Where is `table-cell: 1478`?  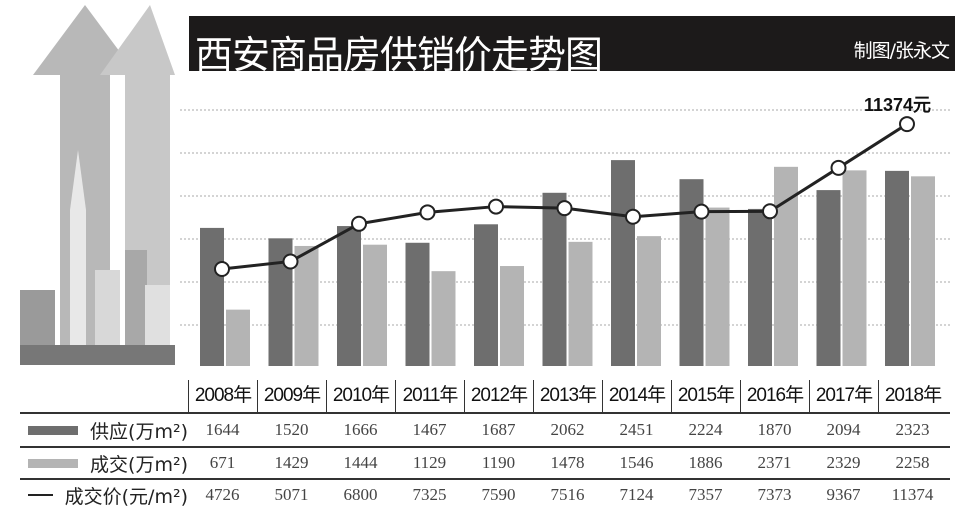
table-cell: 1478 is located at coordinates (567, 462).